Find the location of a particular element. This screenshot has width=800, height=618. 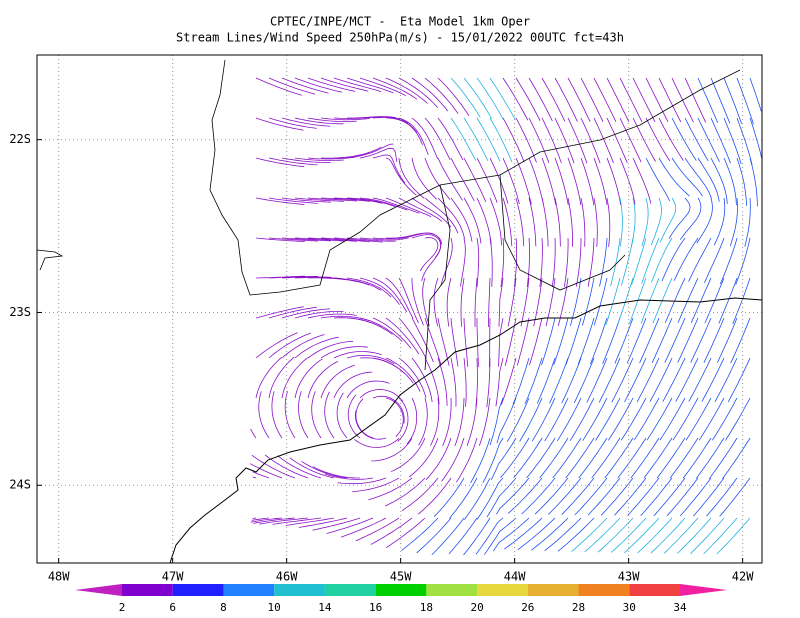

colorbar-label: 6 is located at coordinates (172, 607).